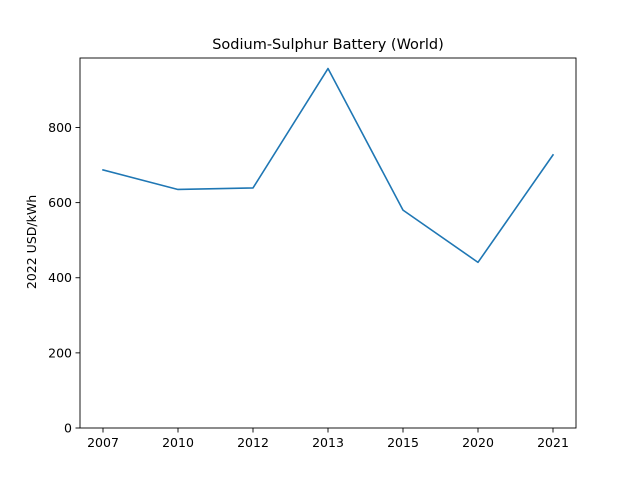 This screenshot has width=640, height=480. What do you see at coordinates (31, 242) in the screenshot?
I see `y-axis-label: 2022 USD/kWh` at bounding box center [31, 242].